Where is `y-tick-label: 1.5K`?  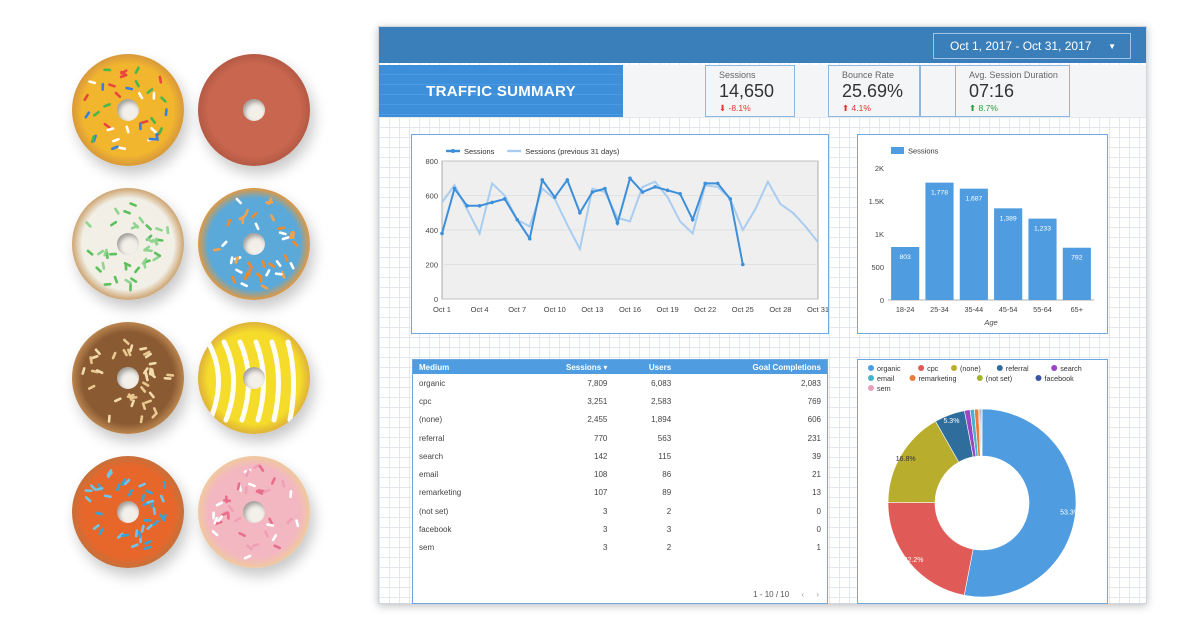 y-tick-label: 1.5K is located at coordinates (876, 201).